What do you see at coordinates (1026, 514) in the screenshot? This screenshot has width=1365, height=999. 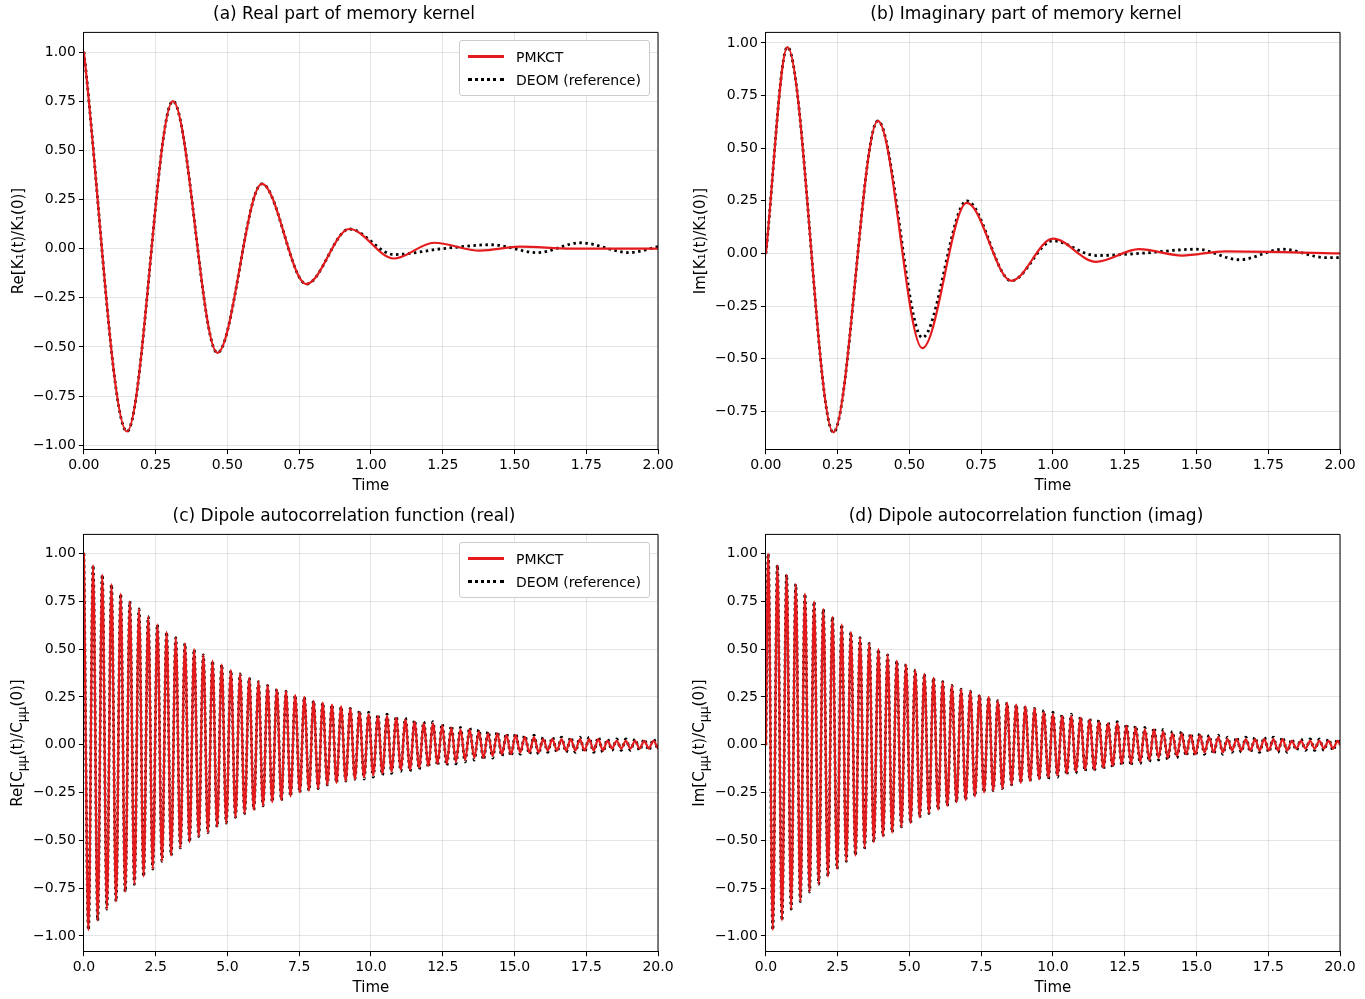 I see `chart-title: (d) Dipole autocorrelation function (imag)` at bounding box center [1026, 514].